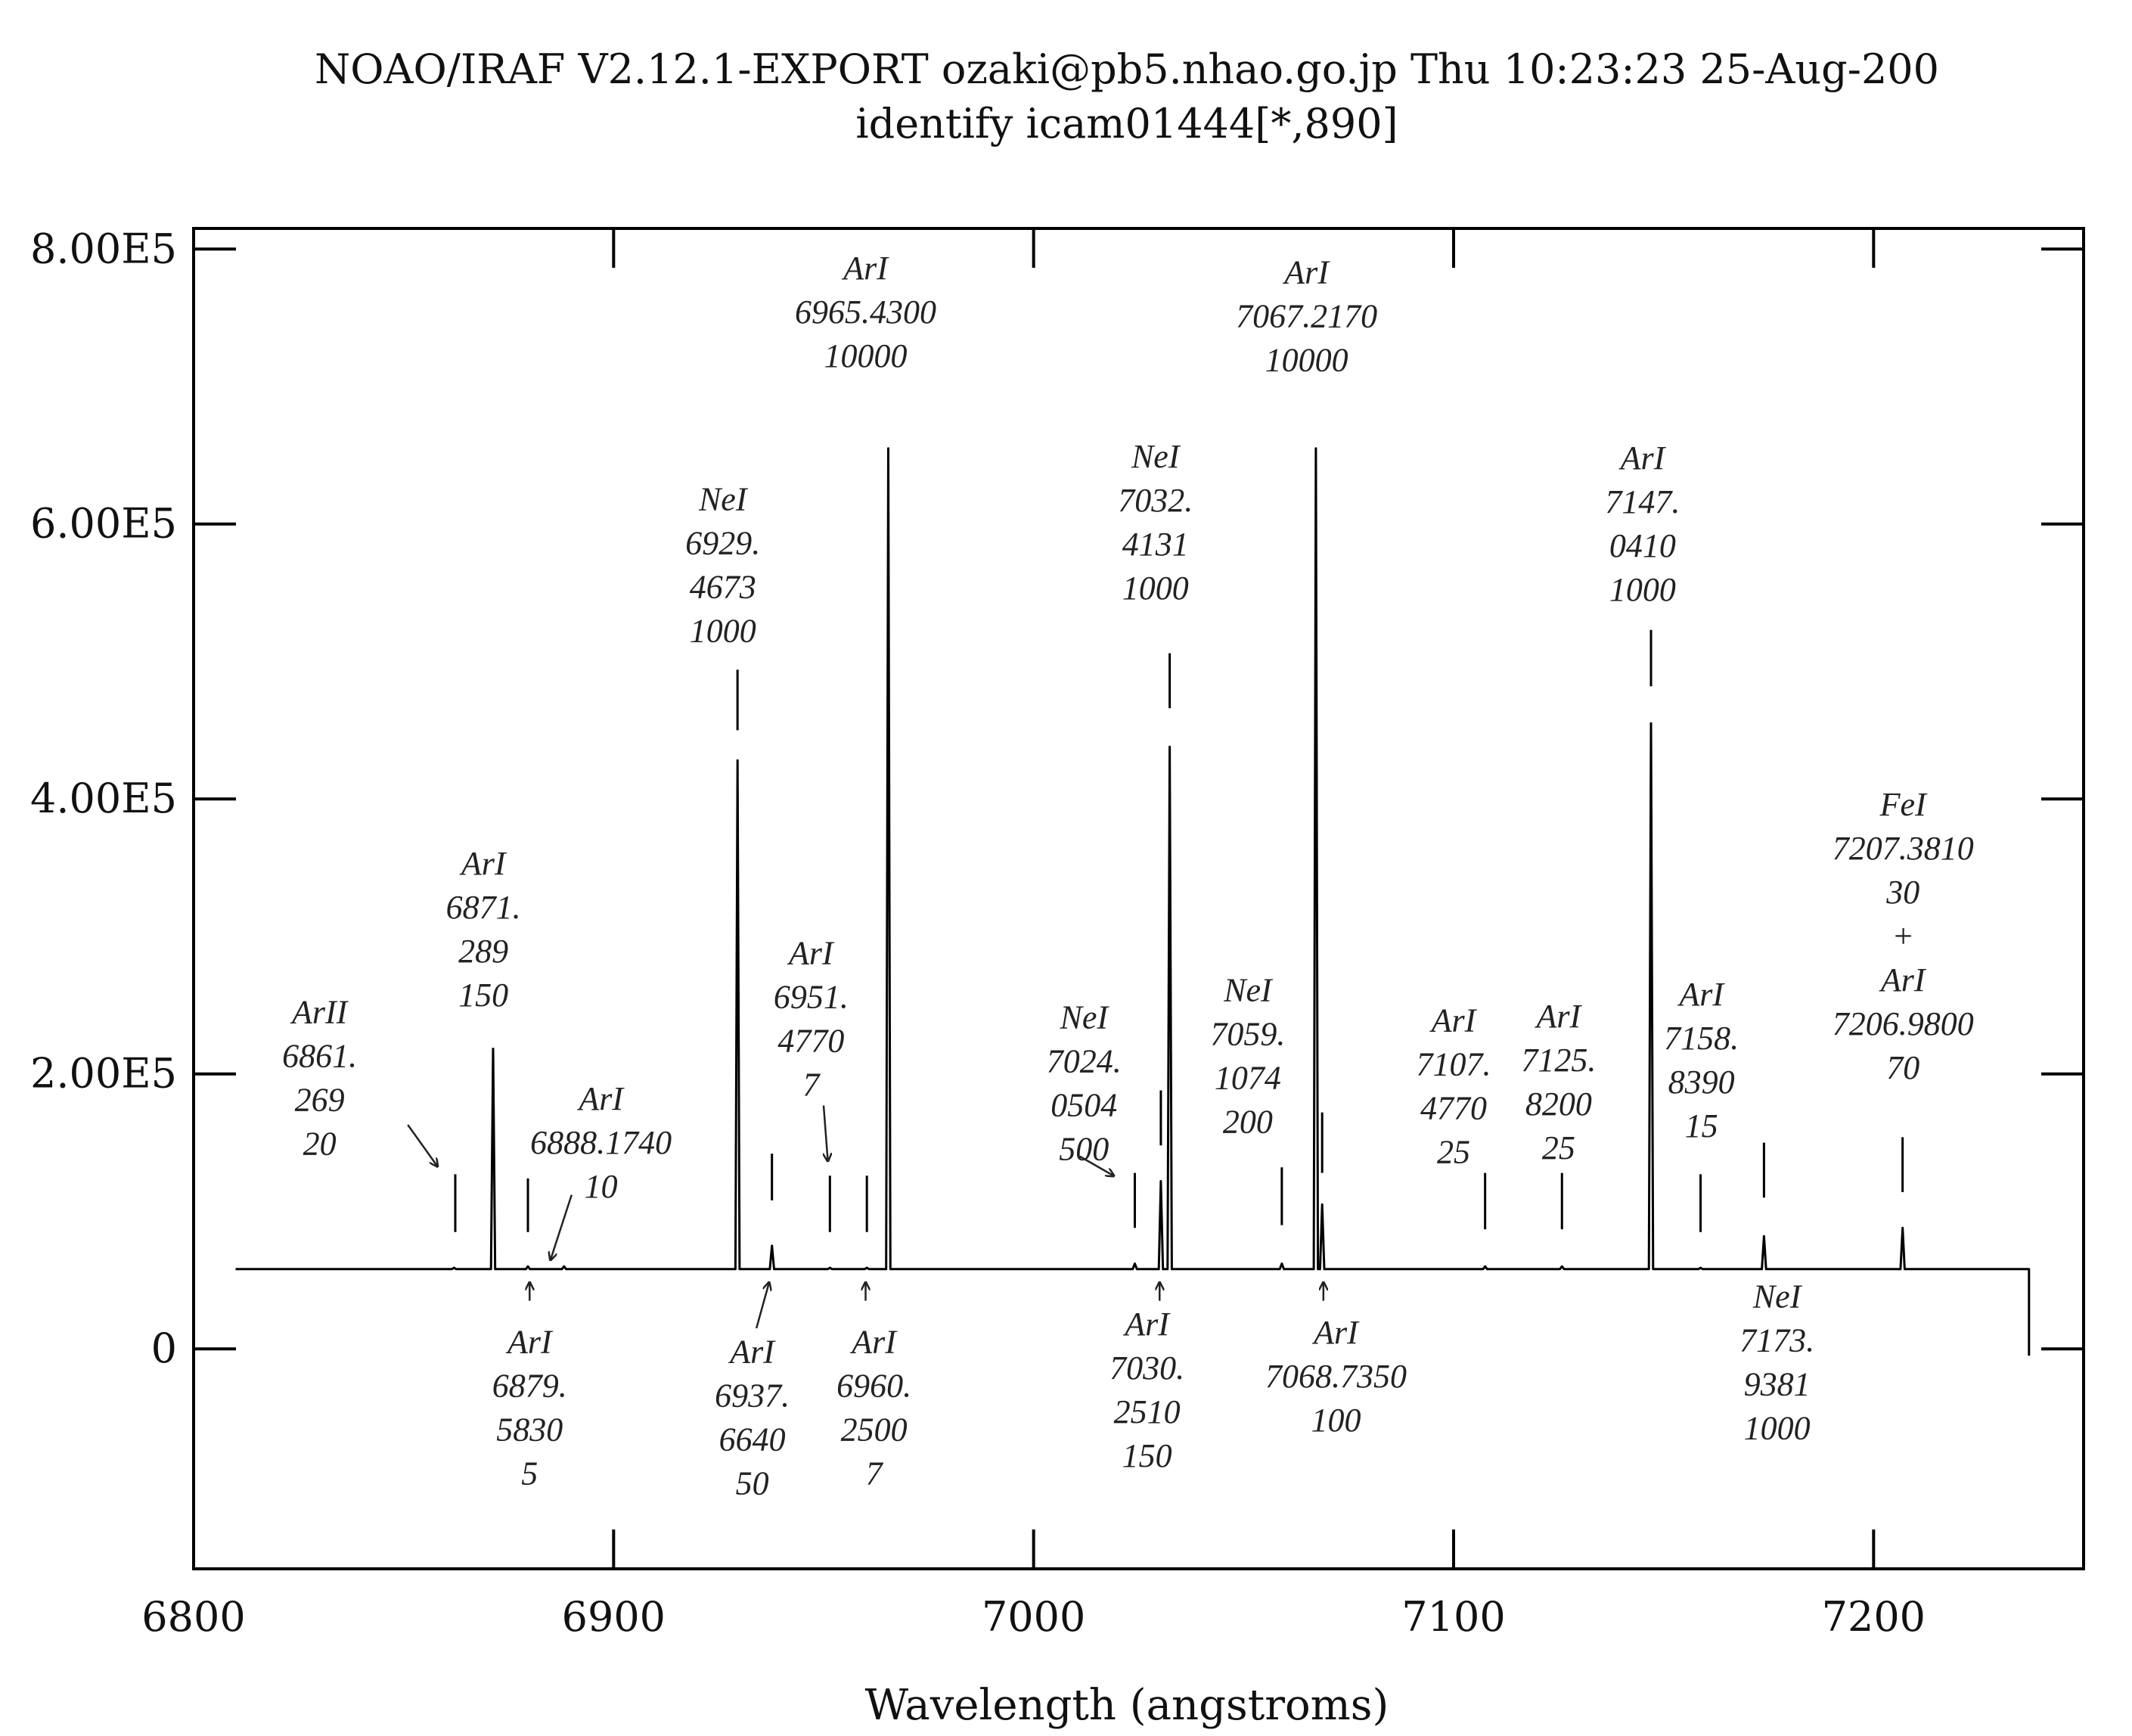 Image resolution: width=2132 pixels, height=1736 pixels. What do you see at coordinates (1701, 1060) in the screenshot?
I see `line-identification-note: ArI 7158. 8390 15` at bounding box center [1701, 1060].